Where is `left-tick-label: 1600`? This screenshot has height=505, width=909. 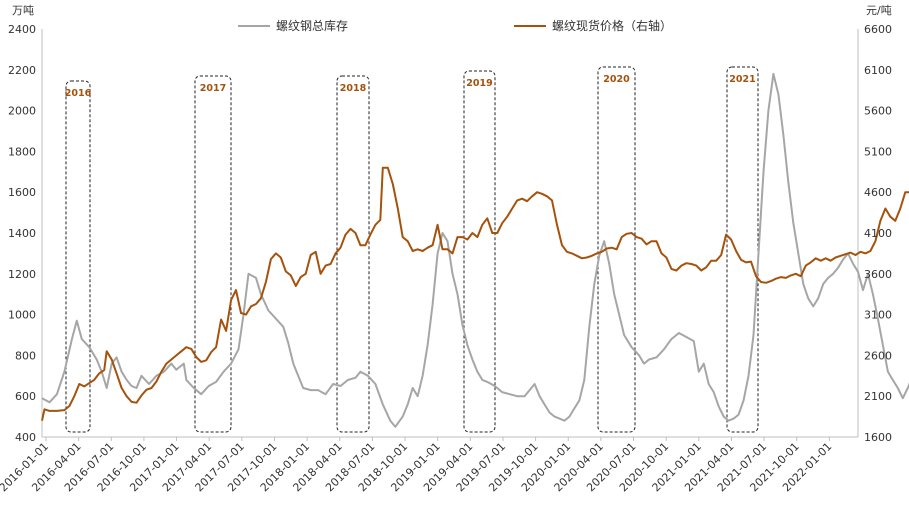 left-tick-label: 1600 is located at coordinates (22, 192).